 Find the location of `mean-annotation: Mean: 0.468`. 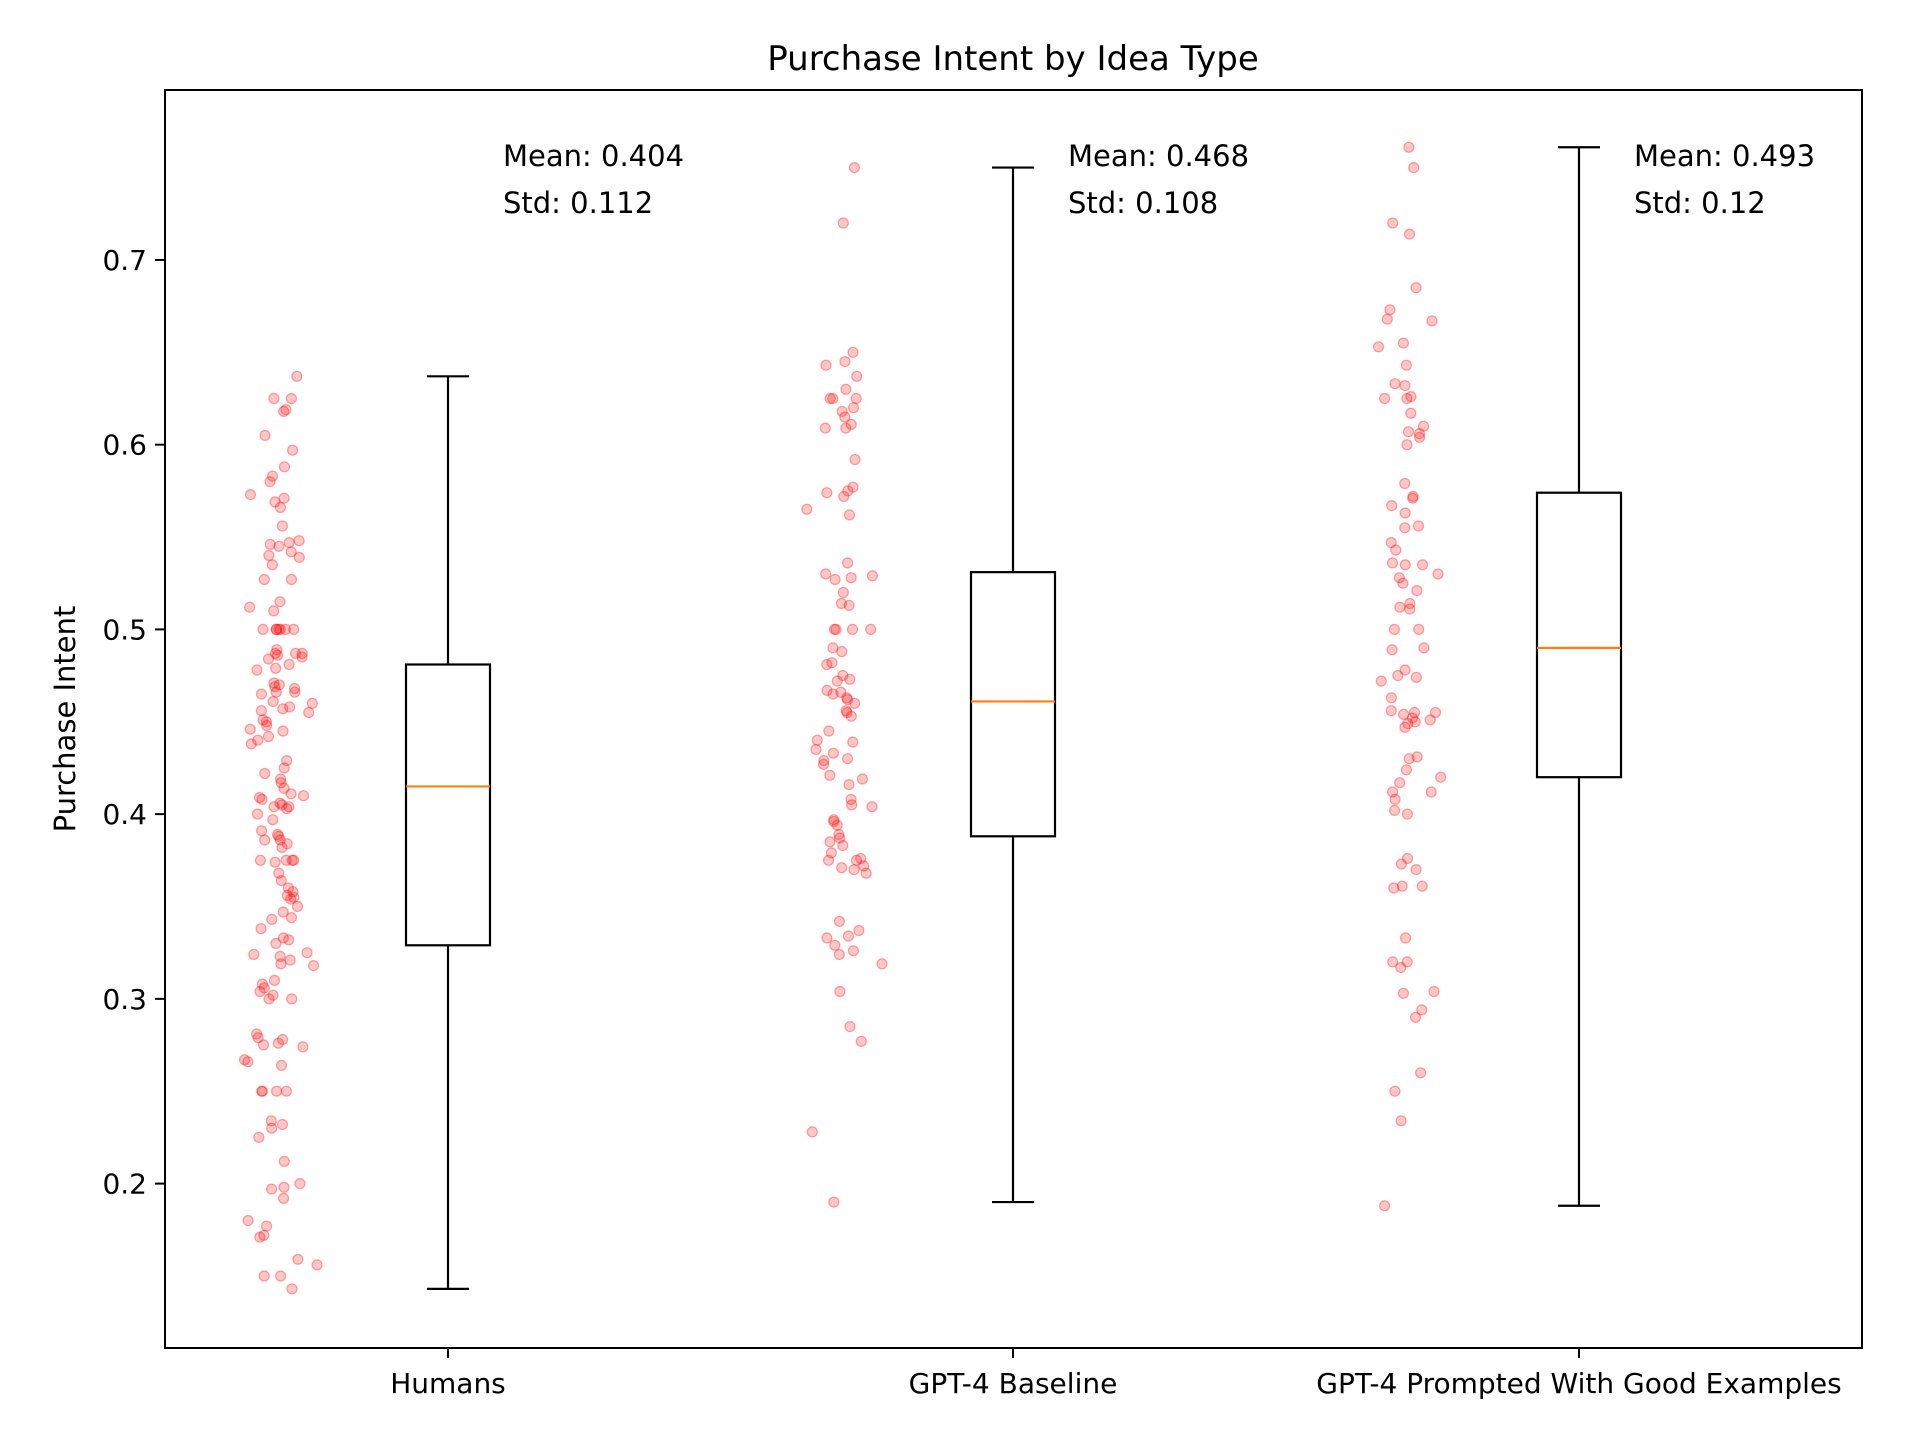

mean-annotation: Mean: 0.468 is located at coordinates (1158, 156).